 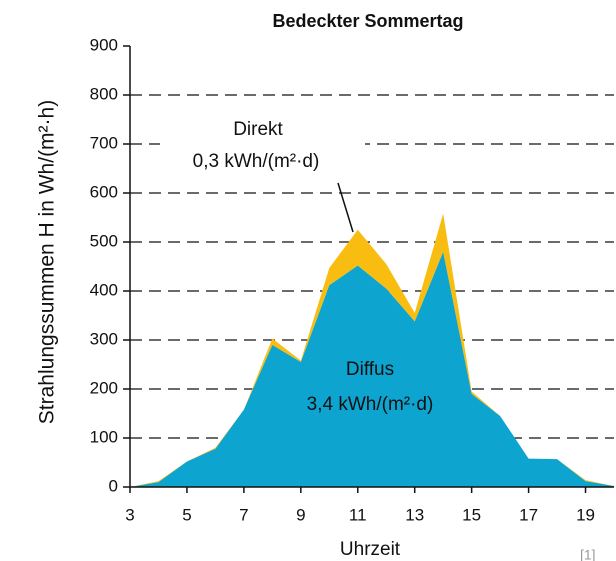 What do you see at coordinates (104, 240) in the screenshot?
I see `y-tick-label: 500` at bounding box center [104, 240].